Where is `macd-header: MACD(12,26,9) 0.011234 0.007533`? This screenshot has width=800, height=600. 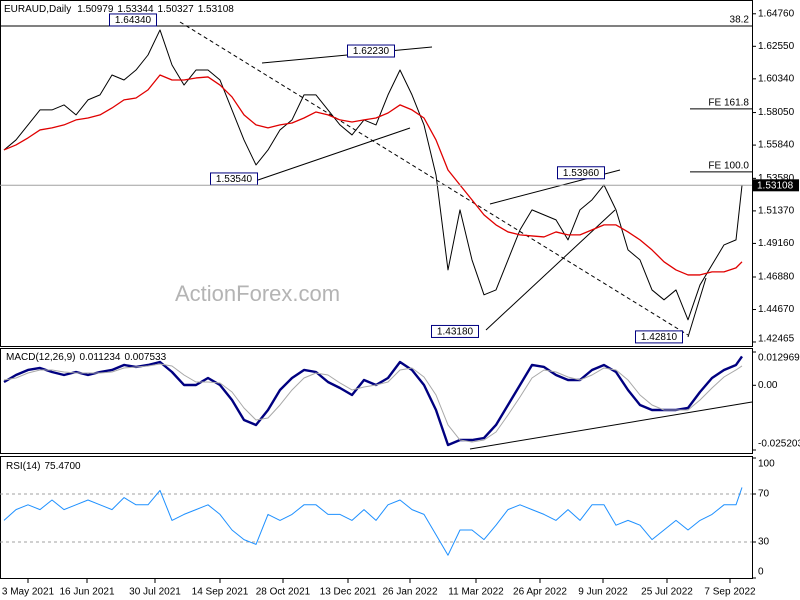 macd-header: MACD(12,26,9) 0.011234 0.007533 is located at coordinates (86, 357).